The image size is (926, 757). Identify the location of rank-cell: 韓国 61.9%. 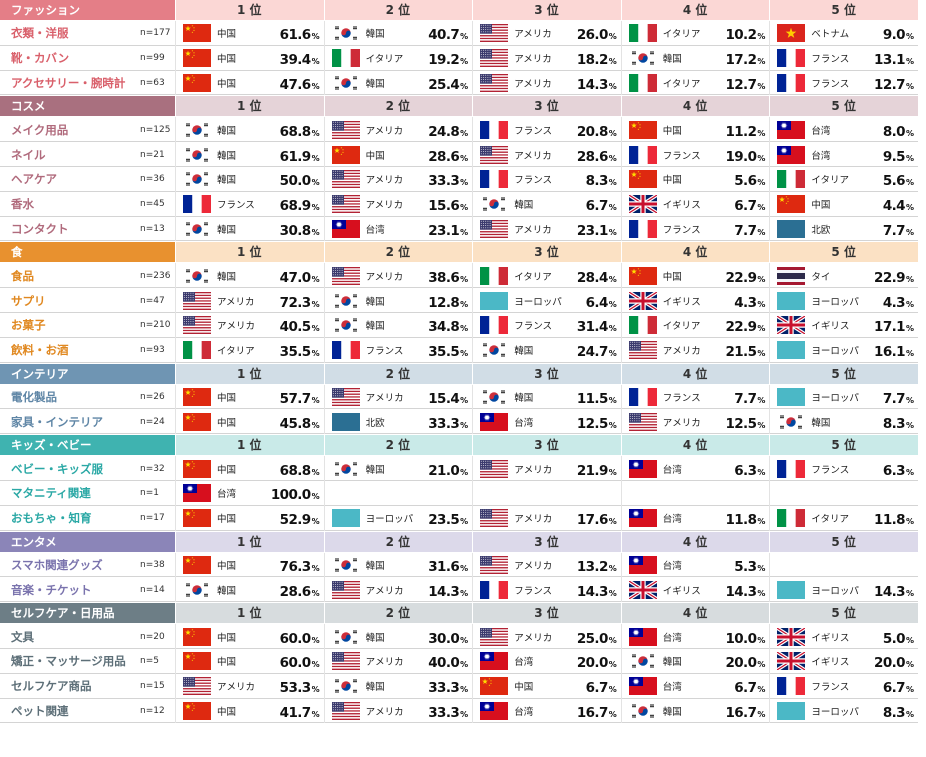
(249, 154).